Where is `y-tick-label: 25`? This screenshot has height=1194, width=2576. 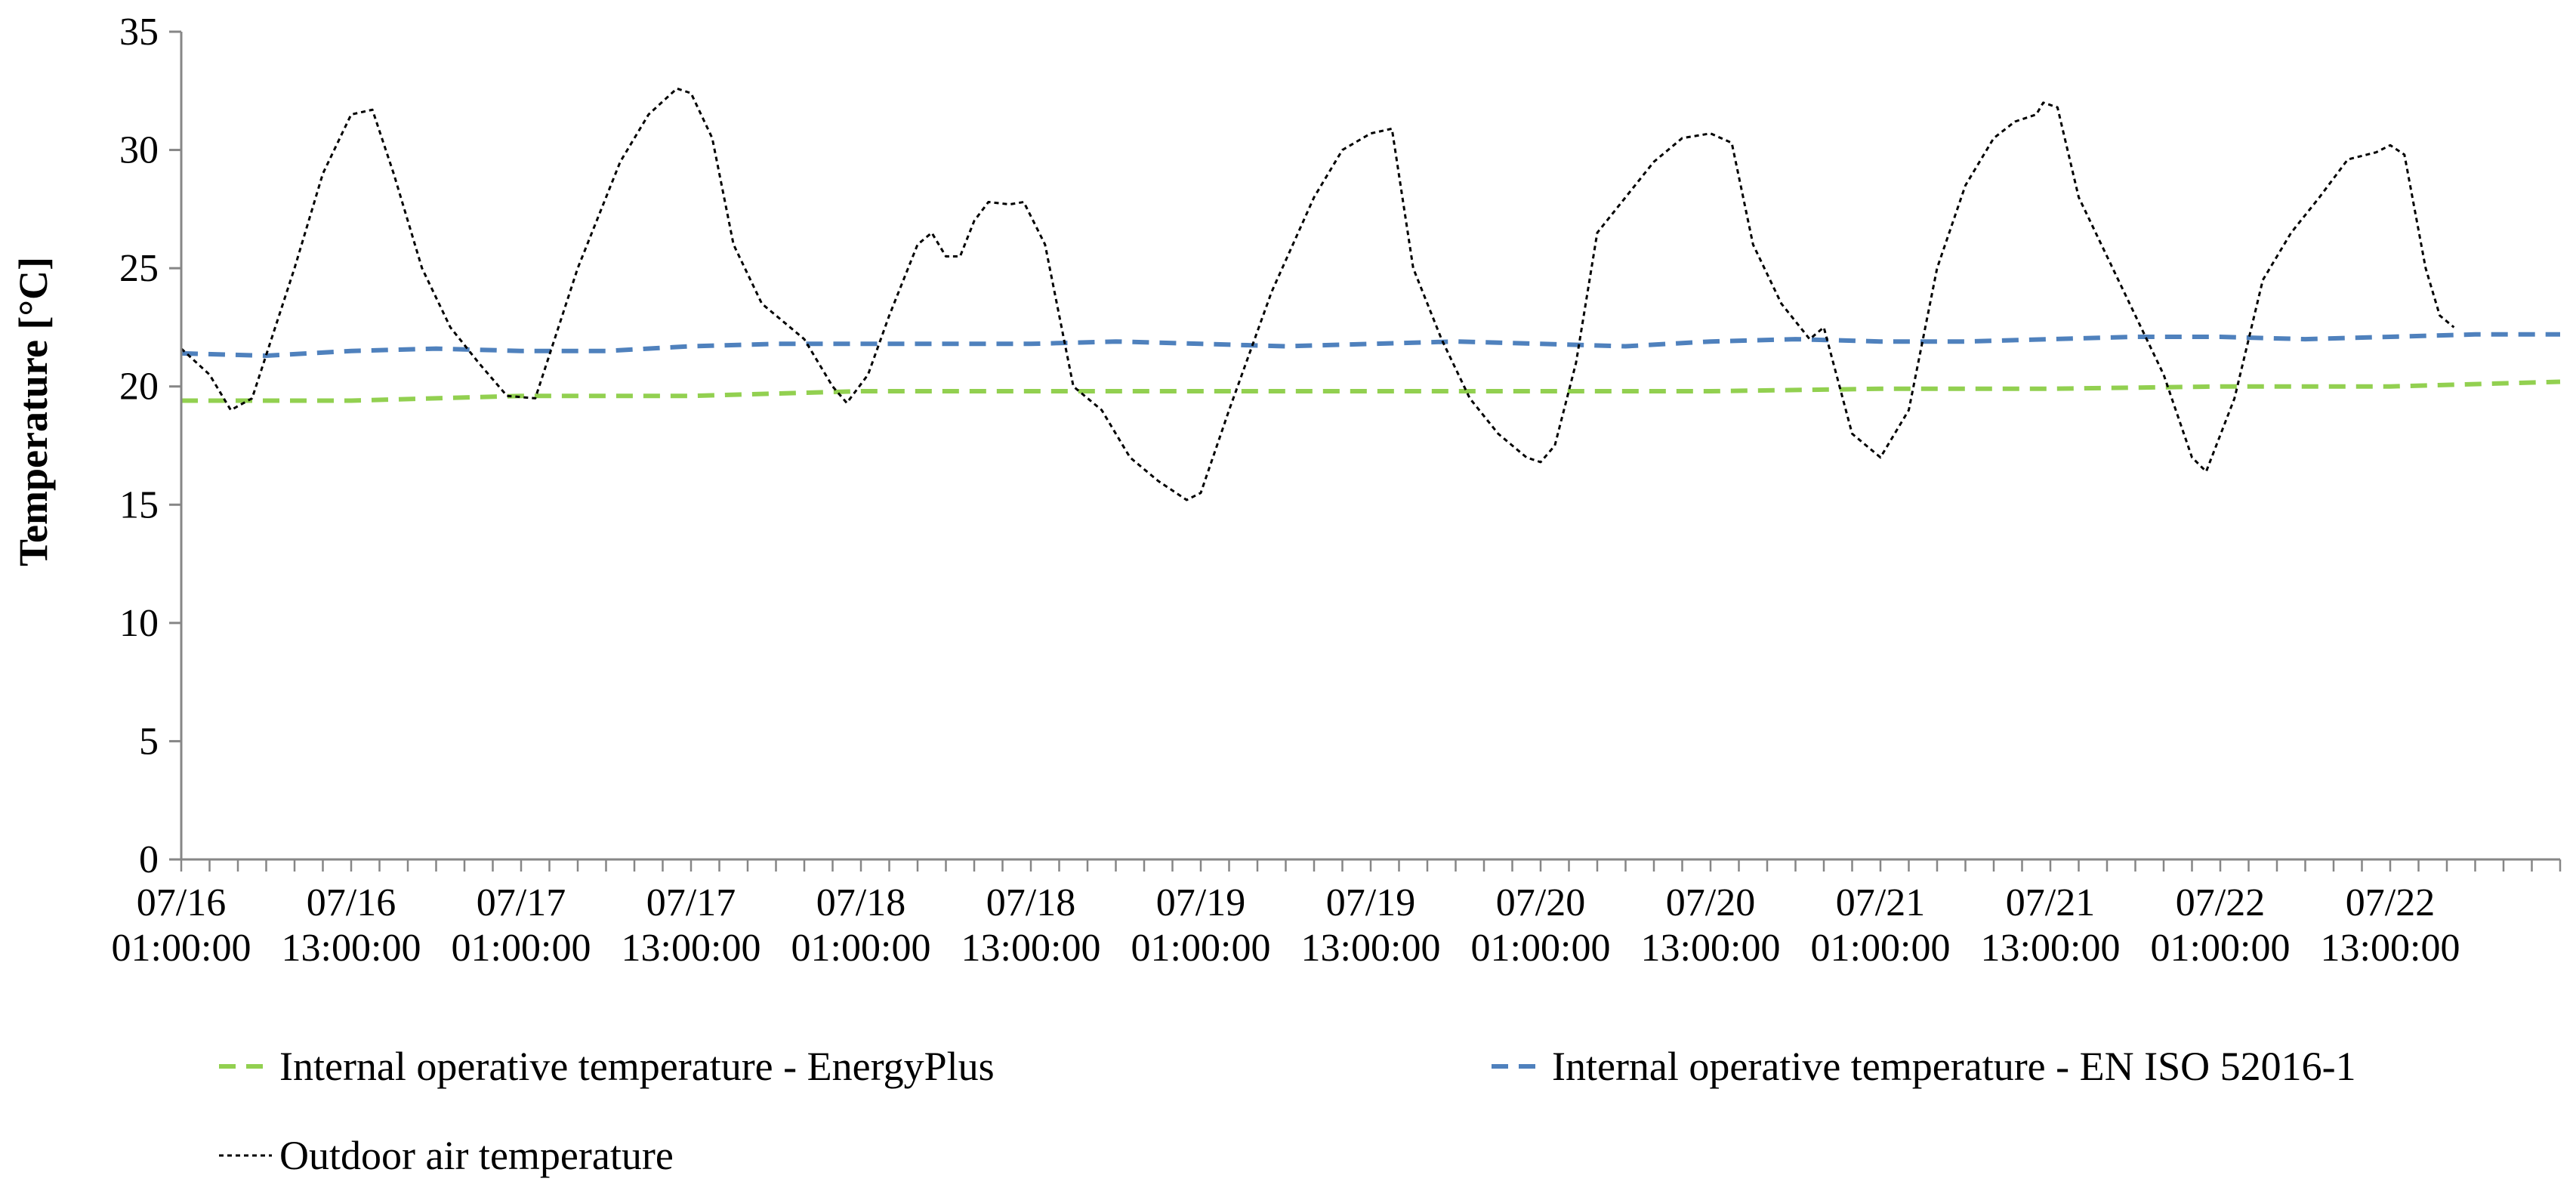
y-tick-label: 25 is located at coordinates (139, 268).